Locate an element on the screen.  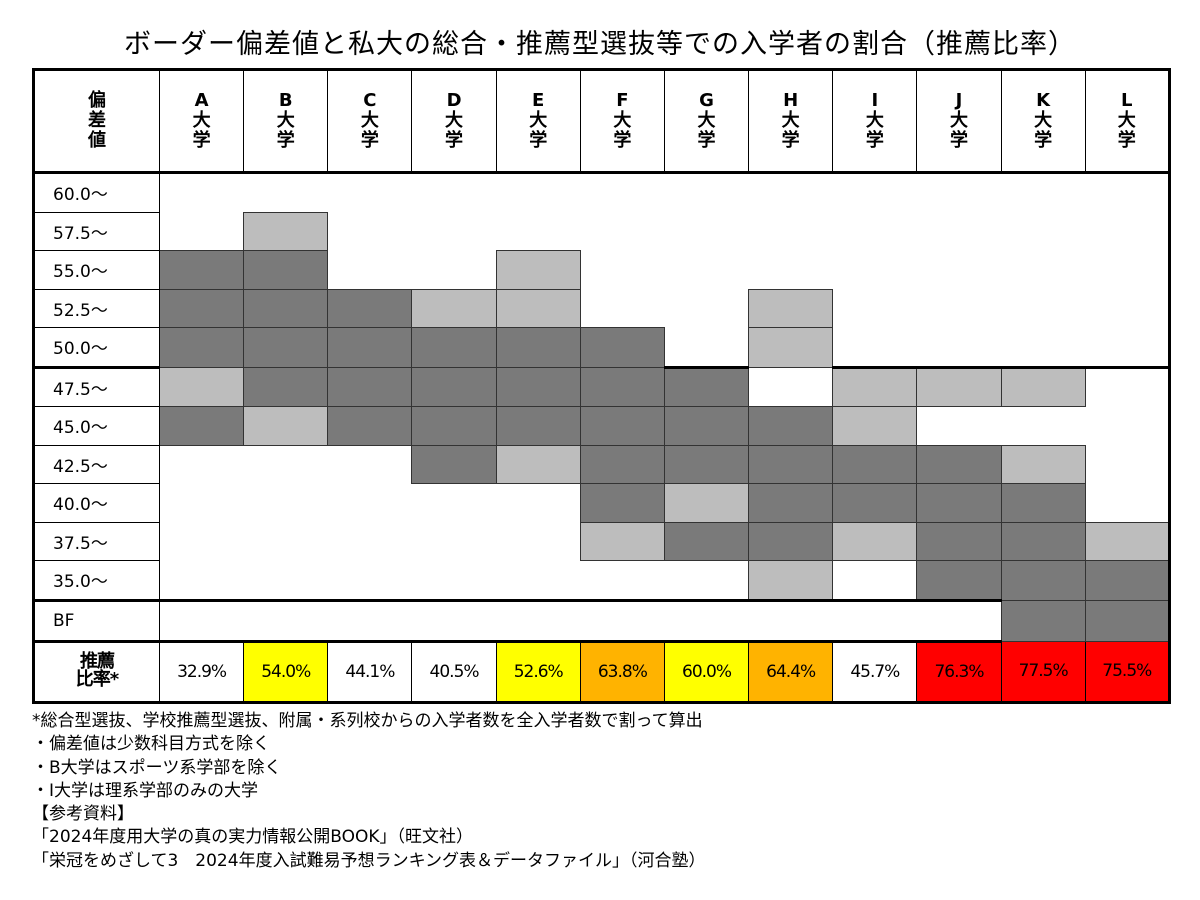
column-label: I大学 is located at coordinates (874, 120).